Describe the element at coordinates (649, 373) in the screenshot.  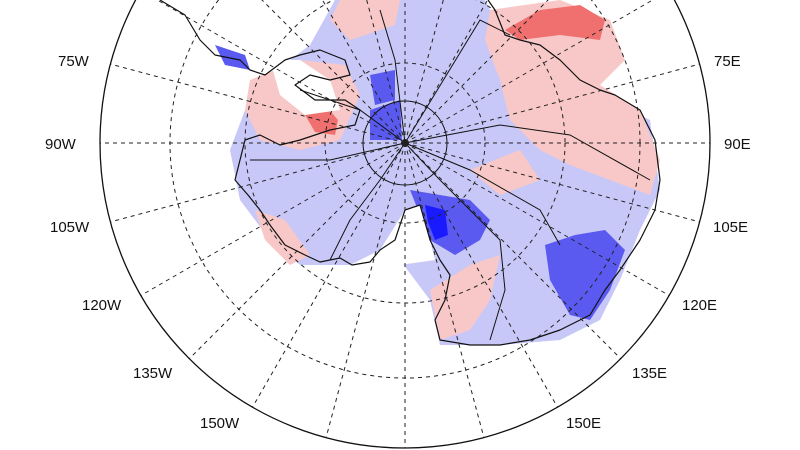
I see `lon-label: 135E` at that location.